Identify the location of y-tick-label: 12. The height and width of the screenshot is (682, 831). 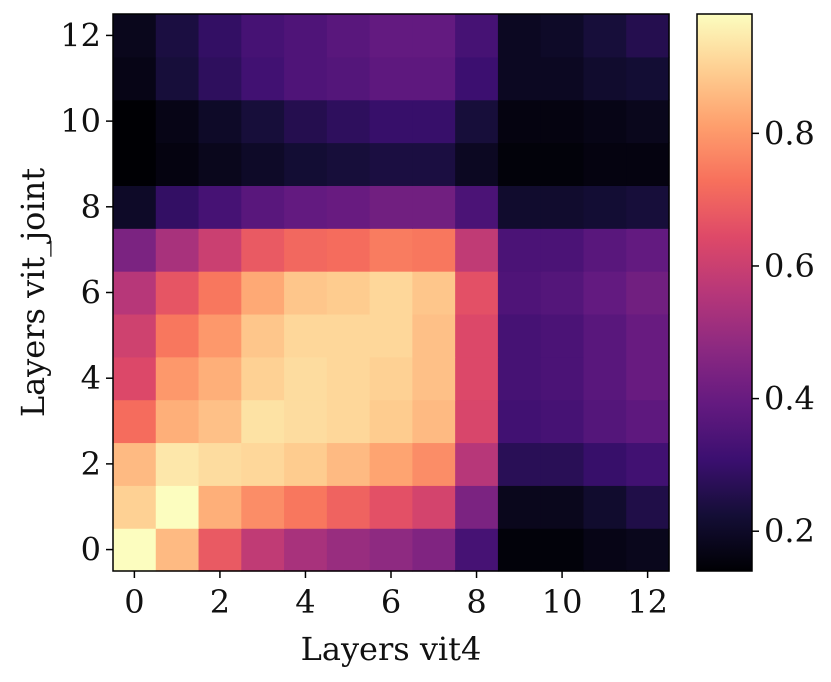
(80, 35).